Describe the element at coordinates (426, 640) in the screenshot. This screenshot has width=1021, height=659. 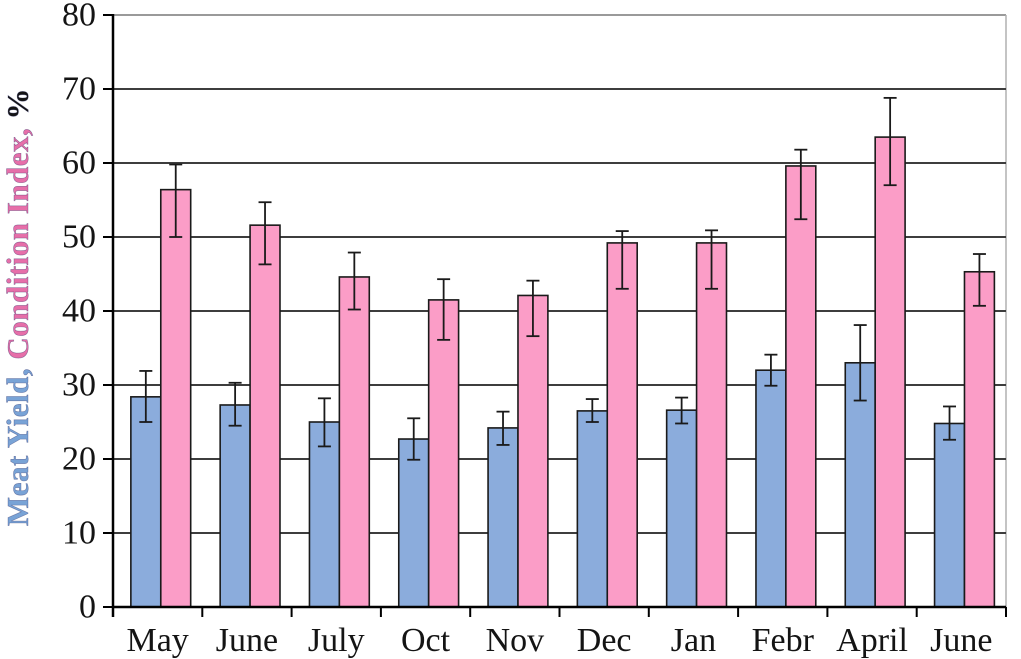
I see `x-tick-label: Oct` at that location.